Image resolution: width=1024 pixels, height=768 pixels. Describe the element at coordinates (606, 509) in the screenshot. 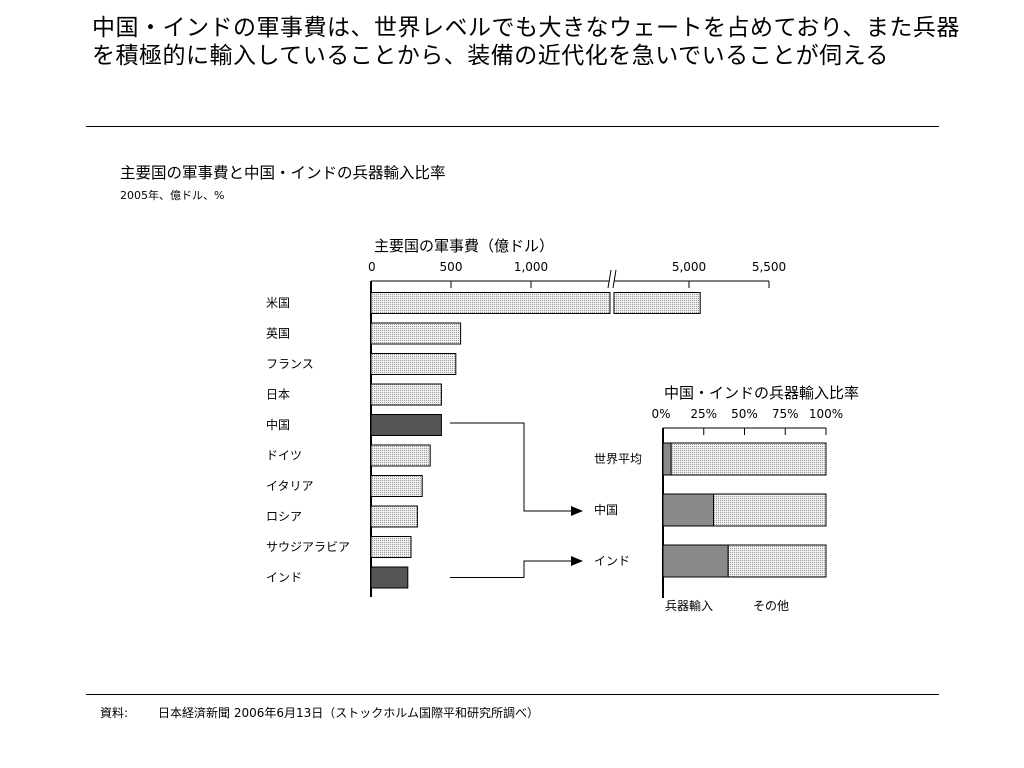

I see `ratio-category-label: 中国` at that location.